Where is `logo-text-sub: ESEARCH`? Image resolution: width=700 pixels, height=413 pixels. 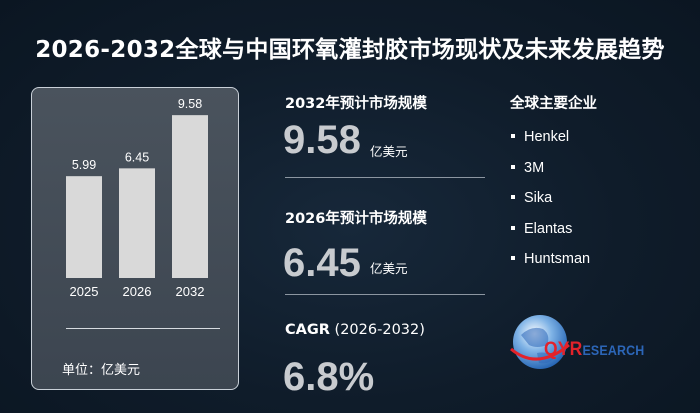
logo-text-sub: ESEARCH is located at coordinates (613, 350).